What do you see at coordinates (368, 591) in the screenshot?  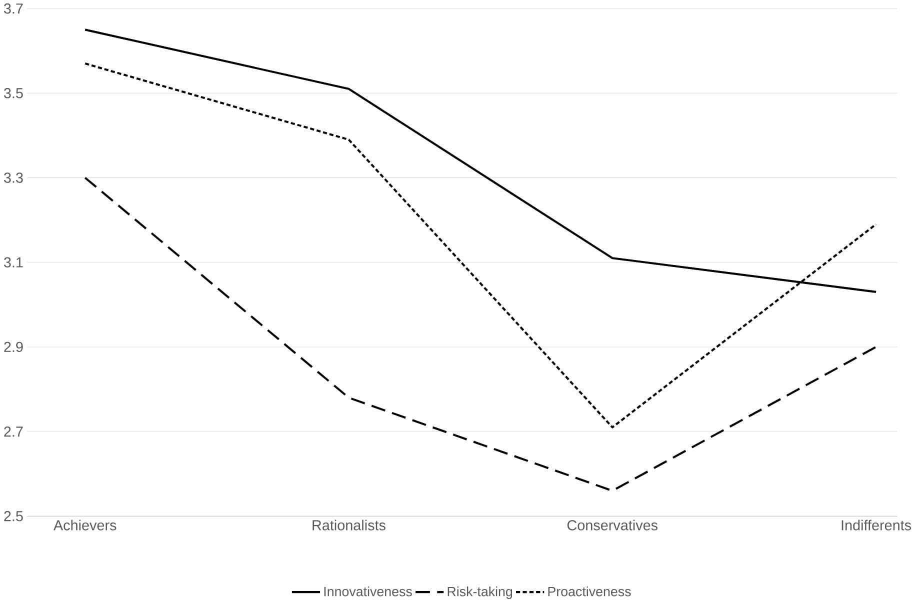 I see `legend-label: Innovativeness` at bounding box center [368, 591].